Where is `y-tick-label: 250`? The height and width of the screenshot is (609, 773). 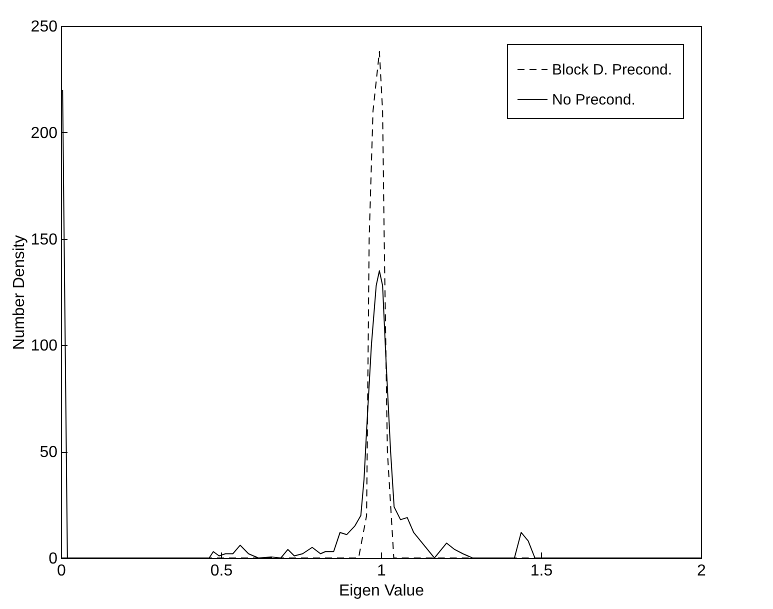 y-tick-label: 250 is located at coordinates (44, 27).